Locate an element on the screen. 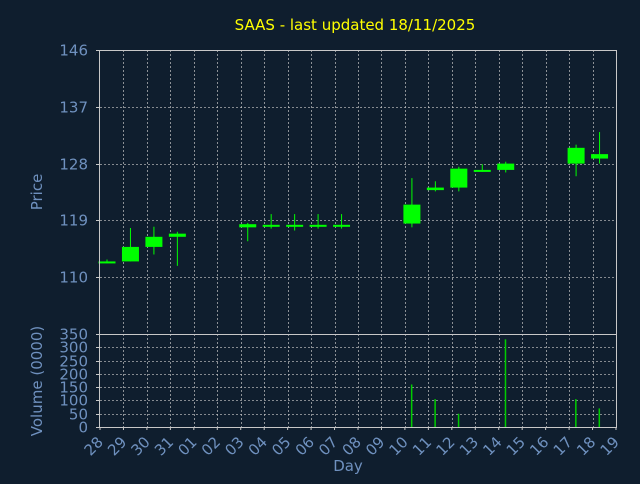 Image resolution: width=640 pixels, height=484 pixels. price-tick-label: 119 is located at coordinates (73, 221).